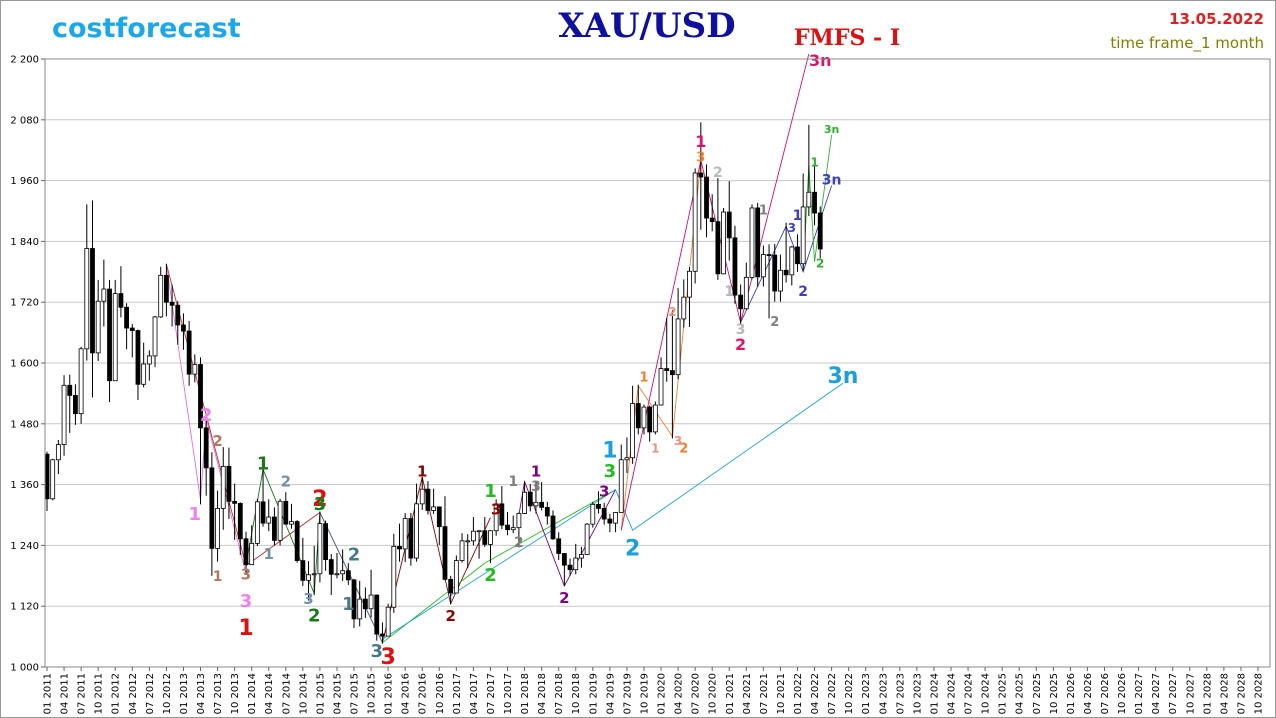 Image resolution: width=1276 pixels, height=718 pixels. I want to click on chart-subtitle: FMFS - I, so click(847, 38).